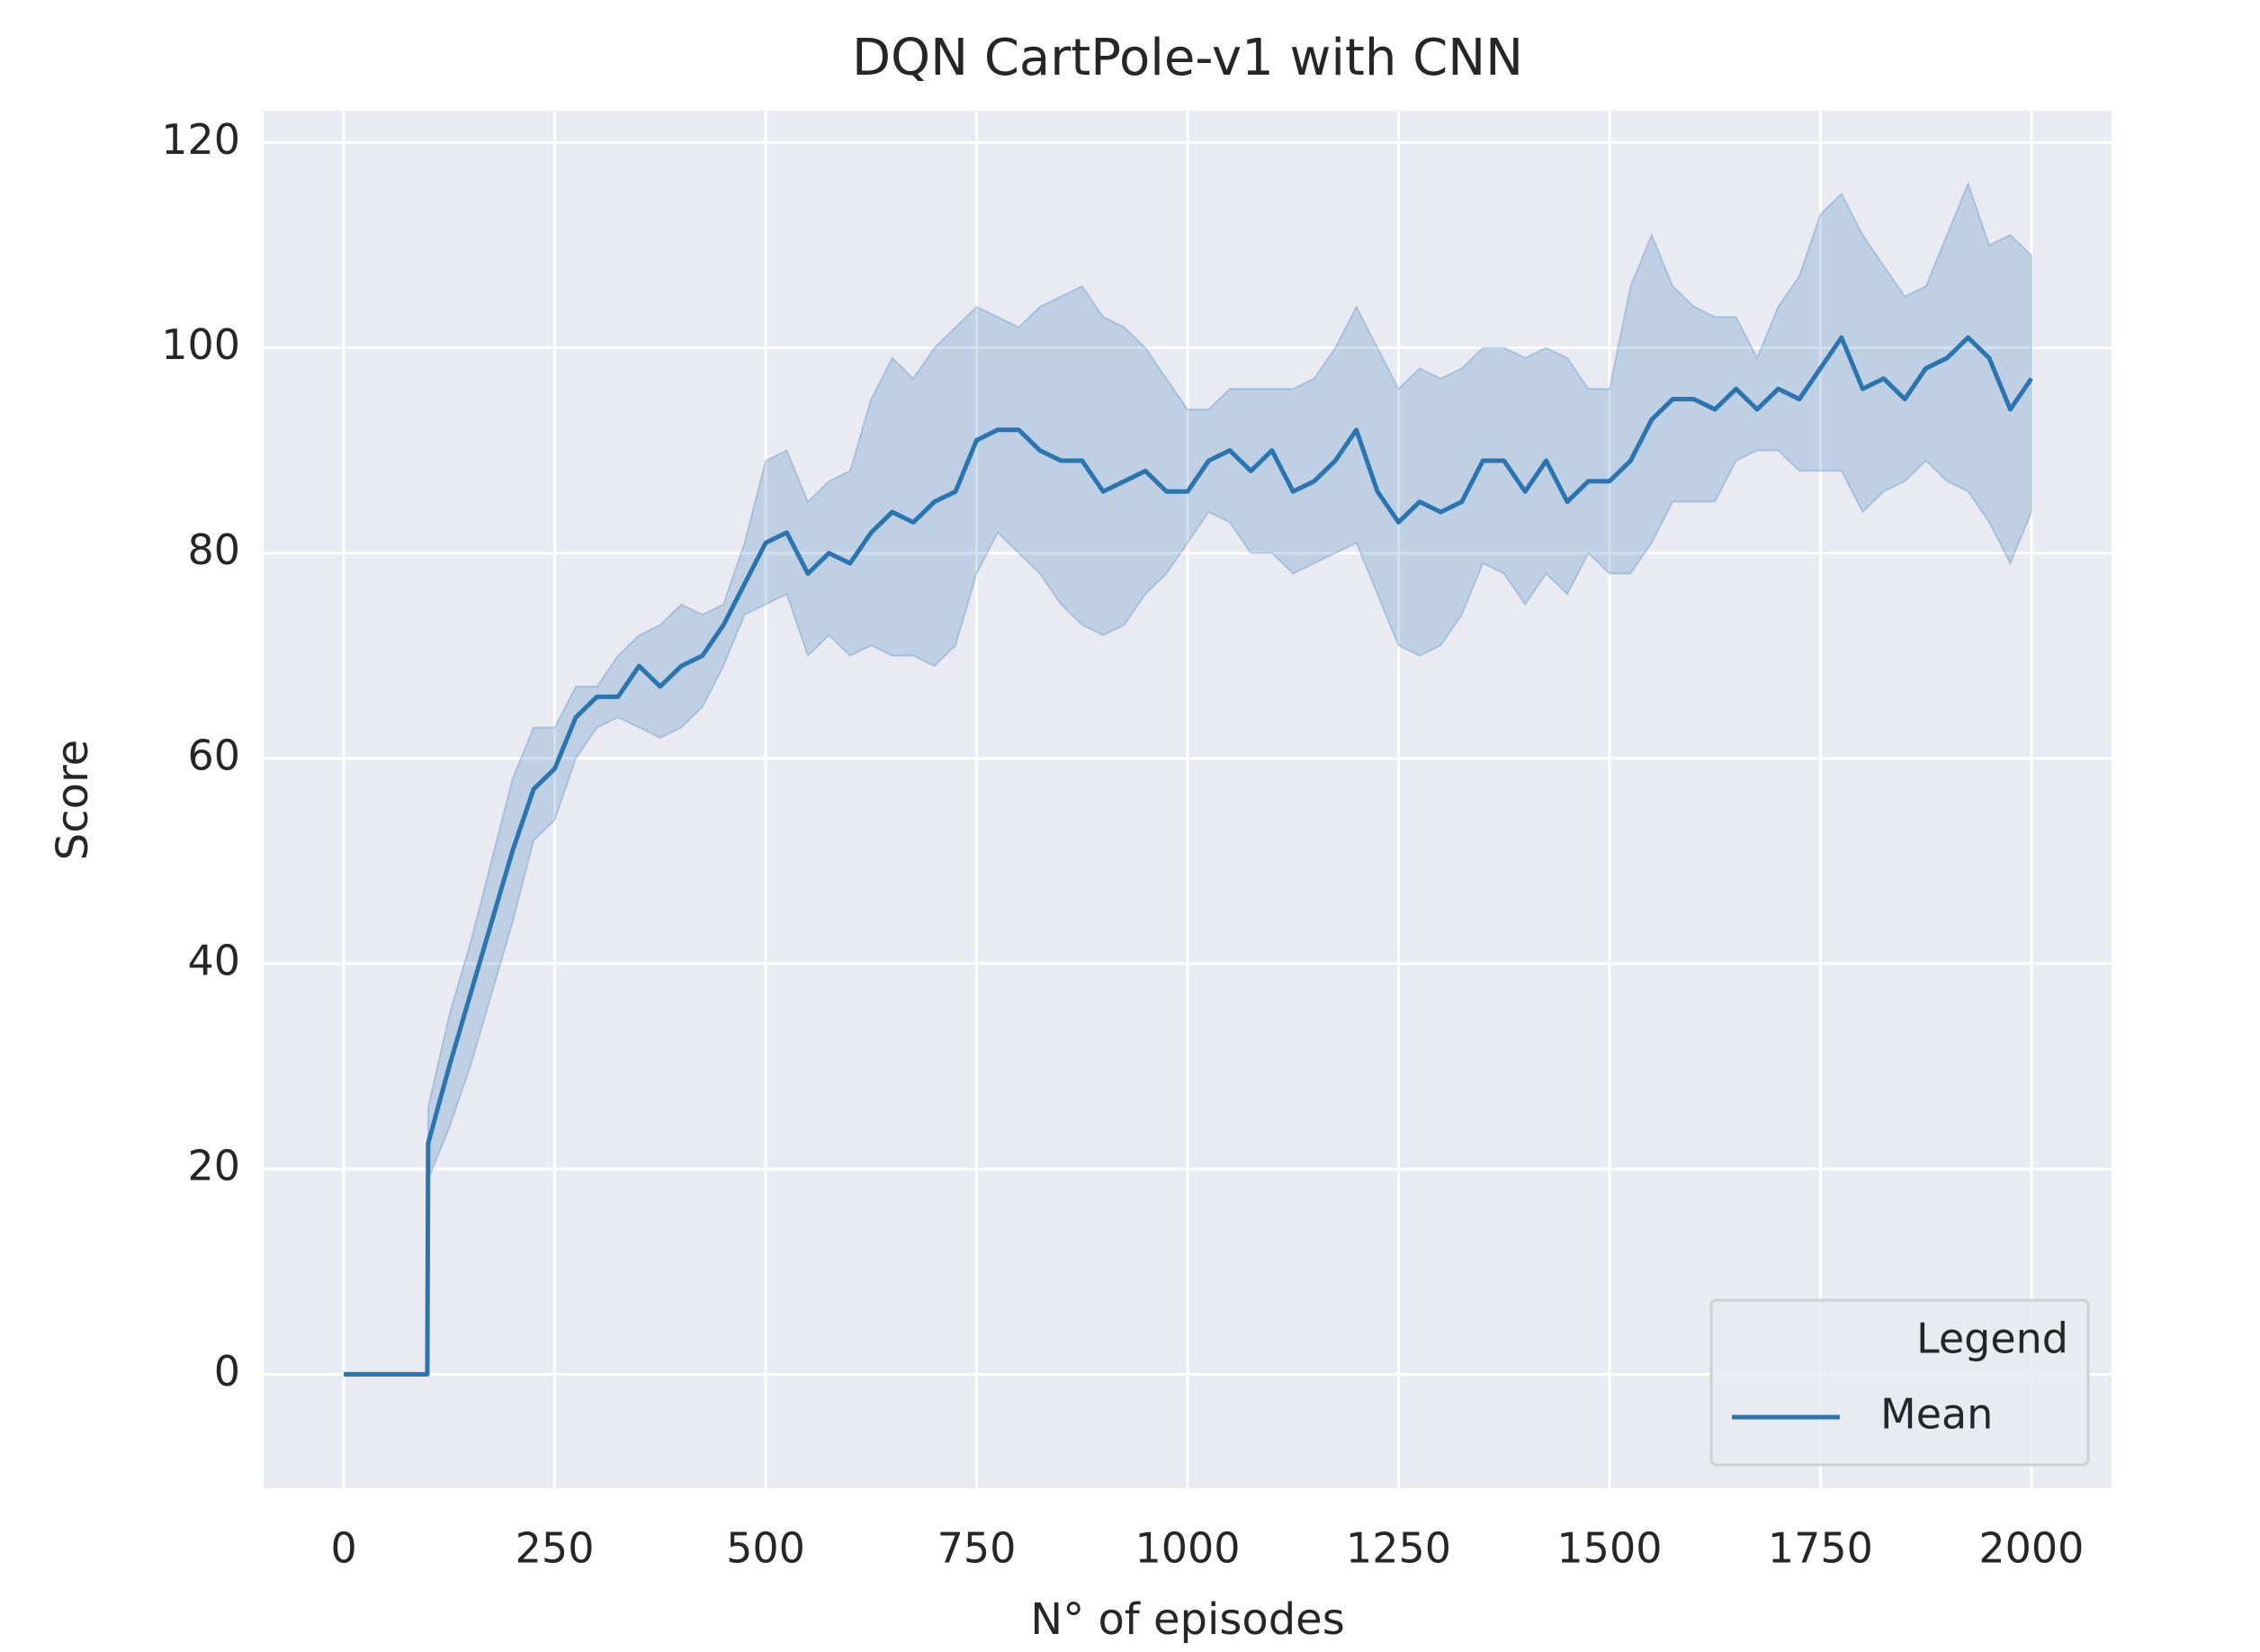 The height and width of the screenshot is (1652, 2260). I want to click on x-tick-label: 1750, so click(1820, 1548).